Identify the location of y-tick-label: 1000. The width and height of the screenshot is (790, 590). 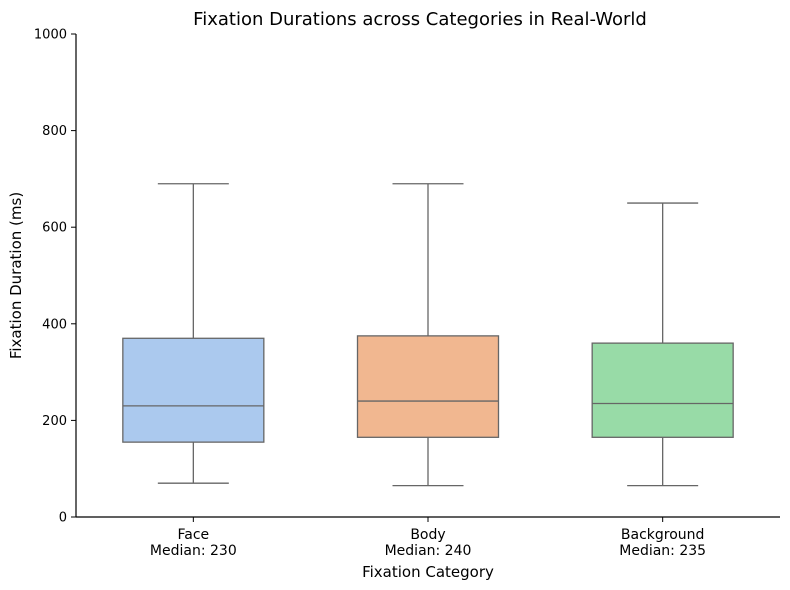
(50, 35).